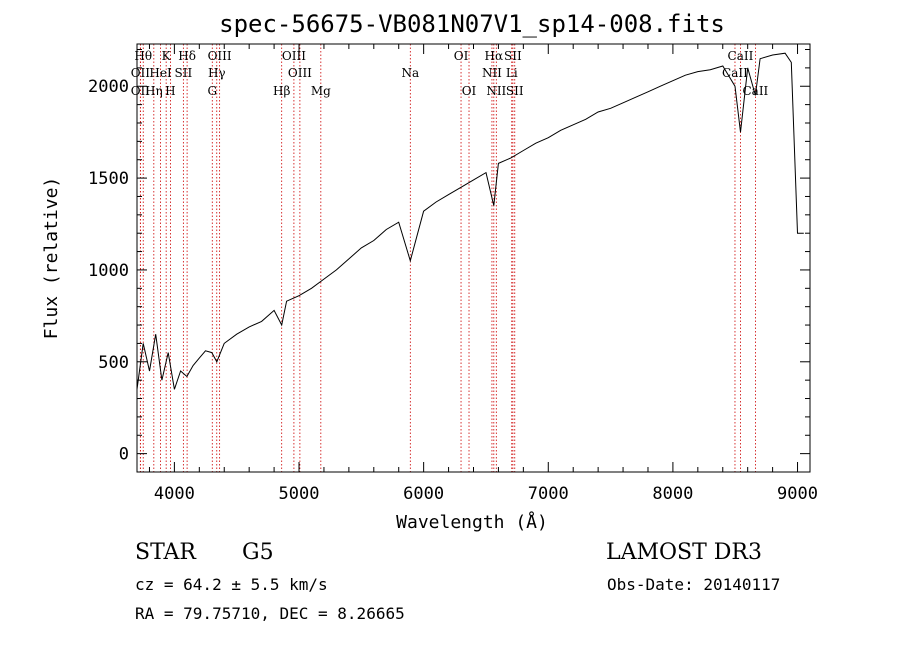 This screenshot has height=649, width=900. Describe the element at coordinates (108, 271) in the screenshot. I see `y-tick-label: 1000` at that location.